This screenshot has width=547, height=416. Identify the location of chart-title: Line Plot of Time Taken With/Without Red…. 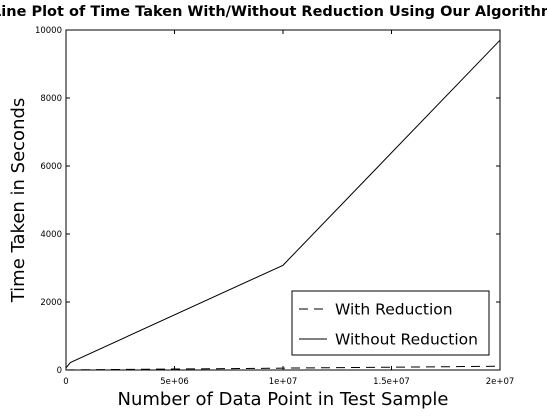
(273, 12).